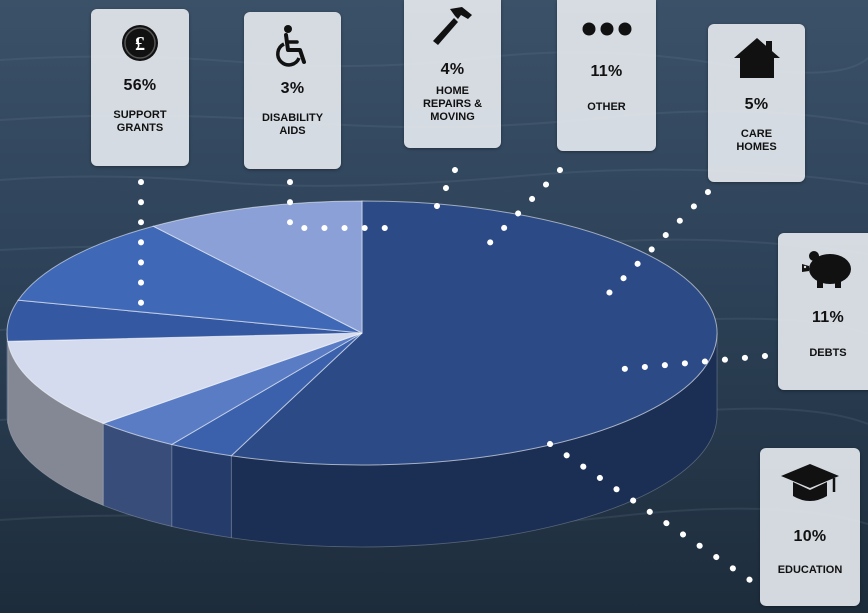 Image resolution: width=868 pixels, height=613 pixels. What do you see at coordinates (290, 46) in the screenshot?
I see `wheelchair-icon` at bounding box center [290, 46].